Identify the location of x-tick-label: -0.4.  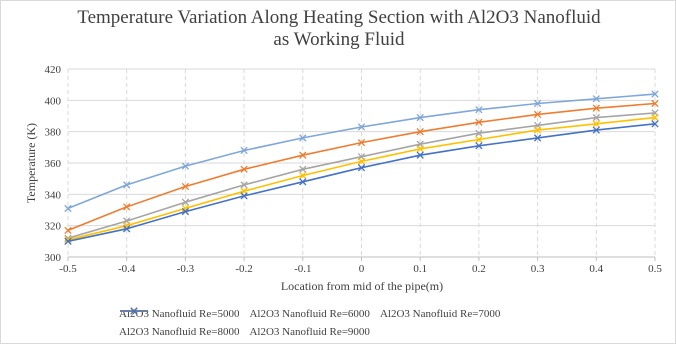
(127, 269).